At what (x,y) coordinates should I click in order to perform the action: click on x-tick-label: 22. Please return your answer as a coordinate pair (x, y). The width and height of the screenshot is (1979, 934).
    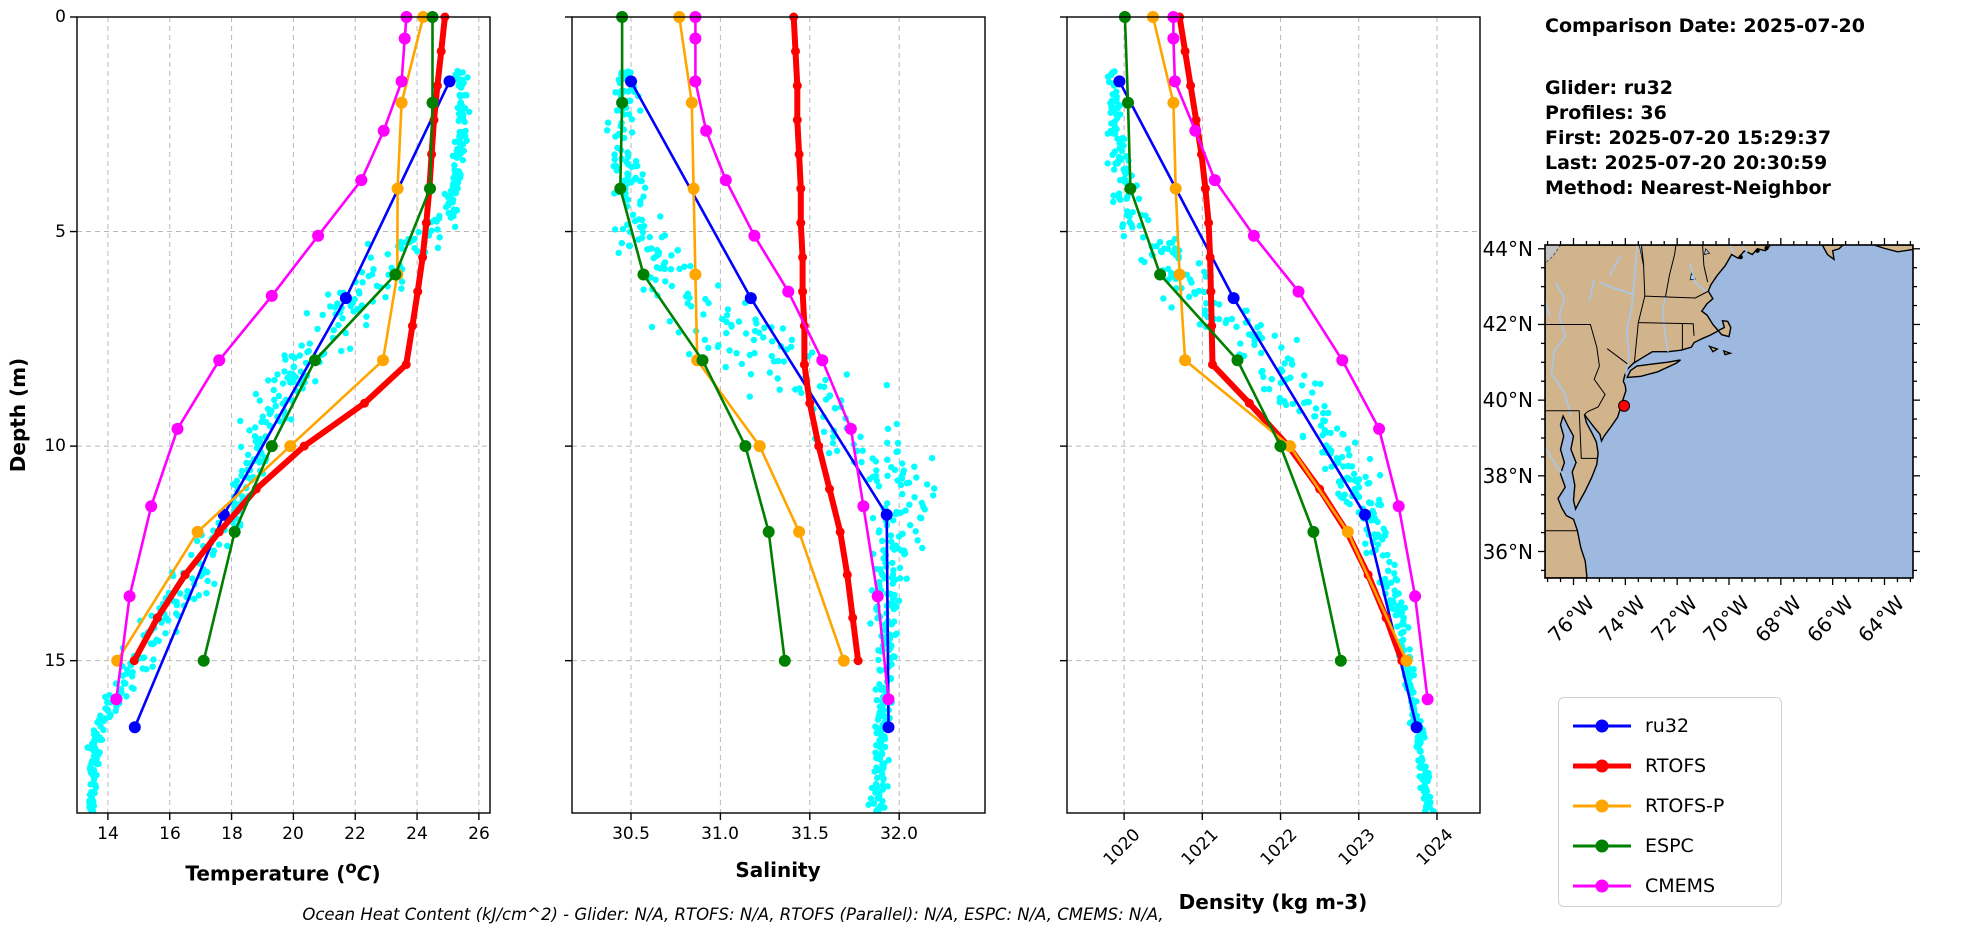
    Looking at the image, I should click on (355, 834).